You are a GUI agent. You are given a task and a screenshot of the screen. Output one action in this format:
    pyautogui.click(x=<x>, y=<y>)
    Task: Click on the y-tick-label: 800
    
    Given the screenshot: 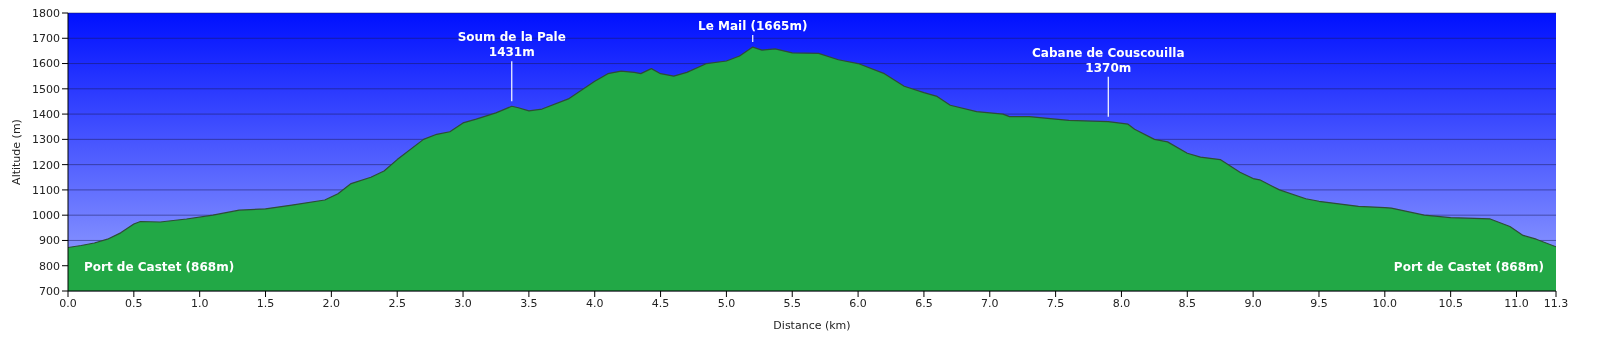 What is the action you would take?
    pyautogui.click(x=49, y=266)
    